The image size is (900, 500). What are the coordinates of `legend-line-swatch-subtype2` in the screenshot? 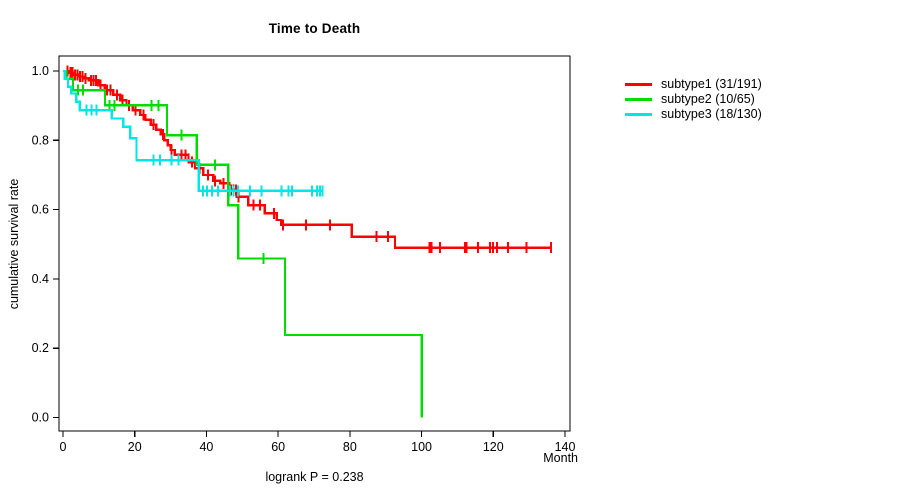 It's located at (638, 99).